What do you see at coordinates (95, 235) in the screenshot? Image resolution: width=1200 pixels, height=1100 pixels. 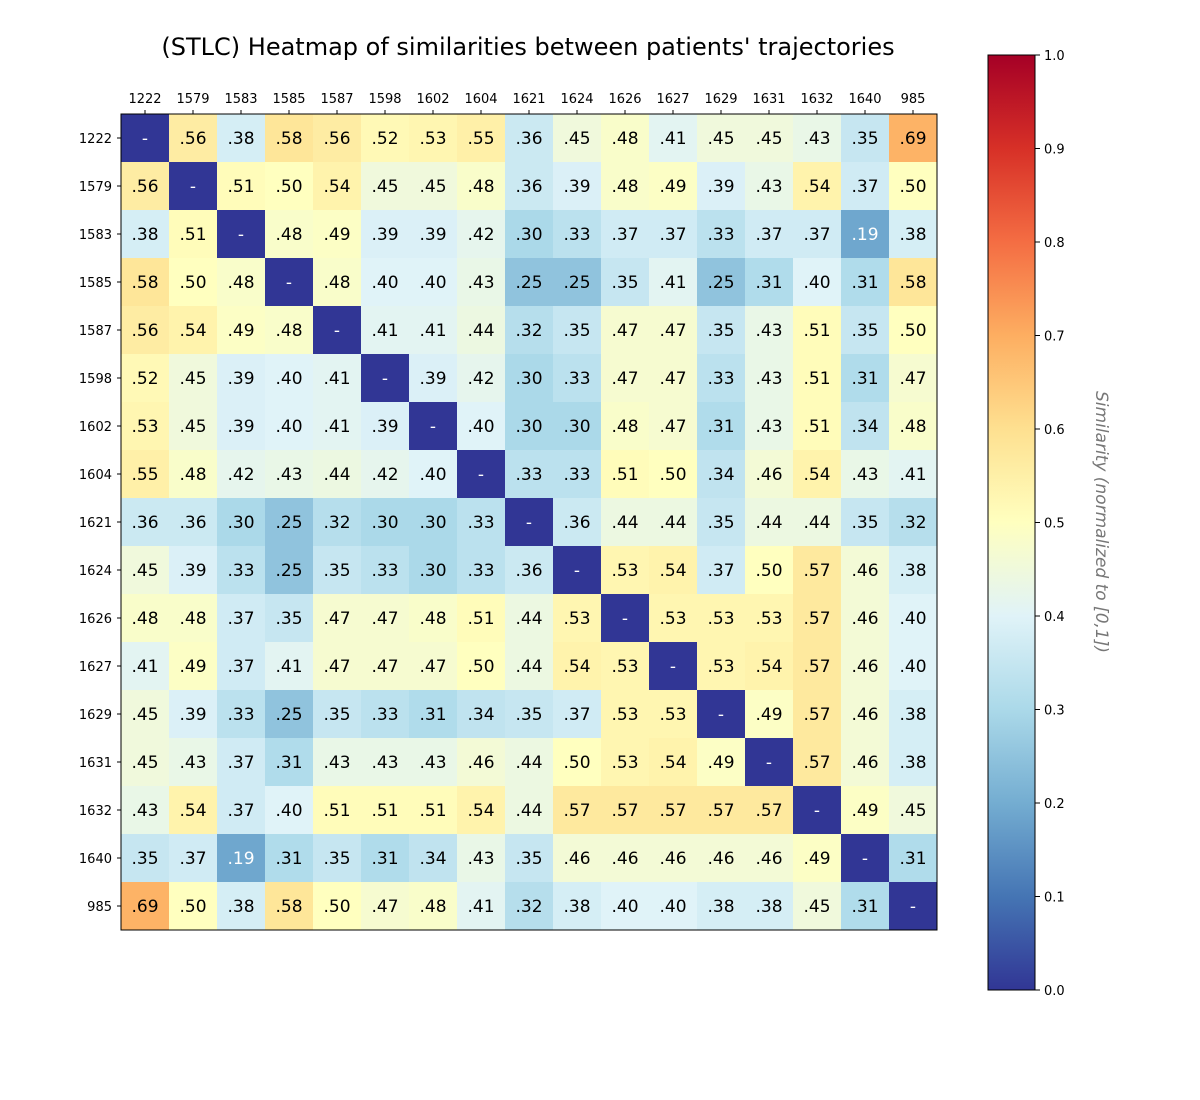 I see `y-tick-label: 1583` at bounding box center [95, 235].